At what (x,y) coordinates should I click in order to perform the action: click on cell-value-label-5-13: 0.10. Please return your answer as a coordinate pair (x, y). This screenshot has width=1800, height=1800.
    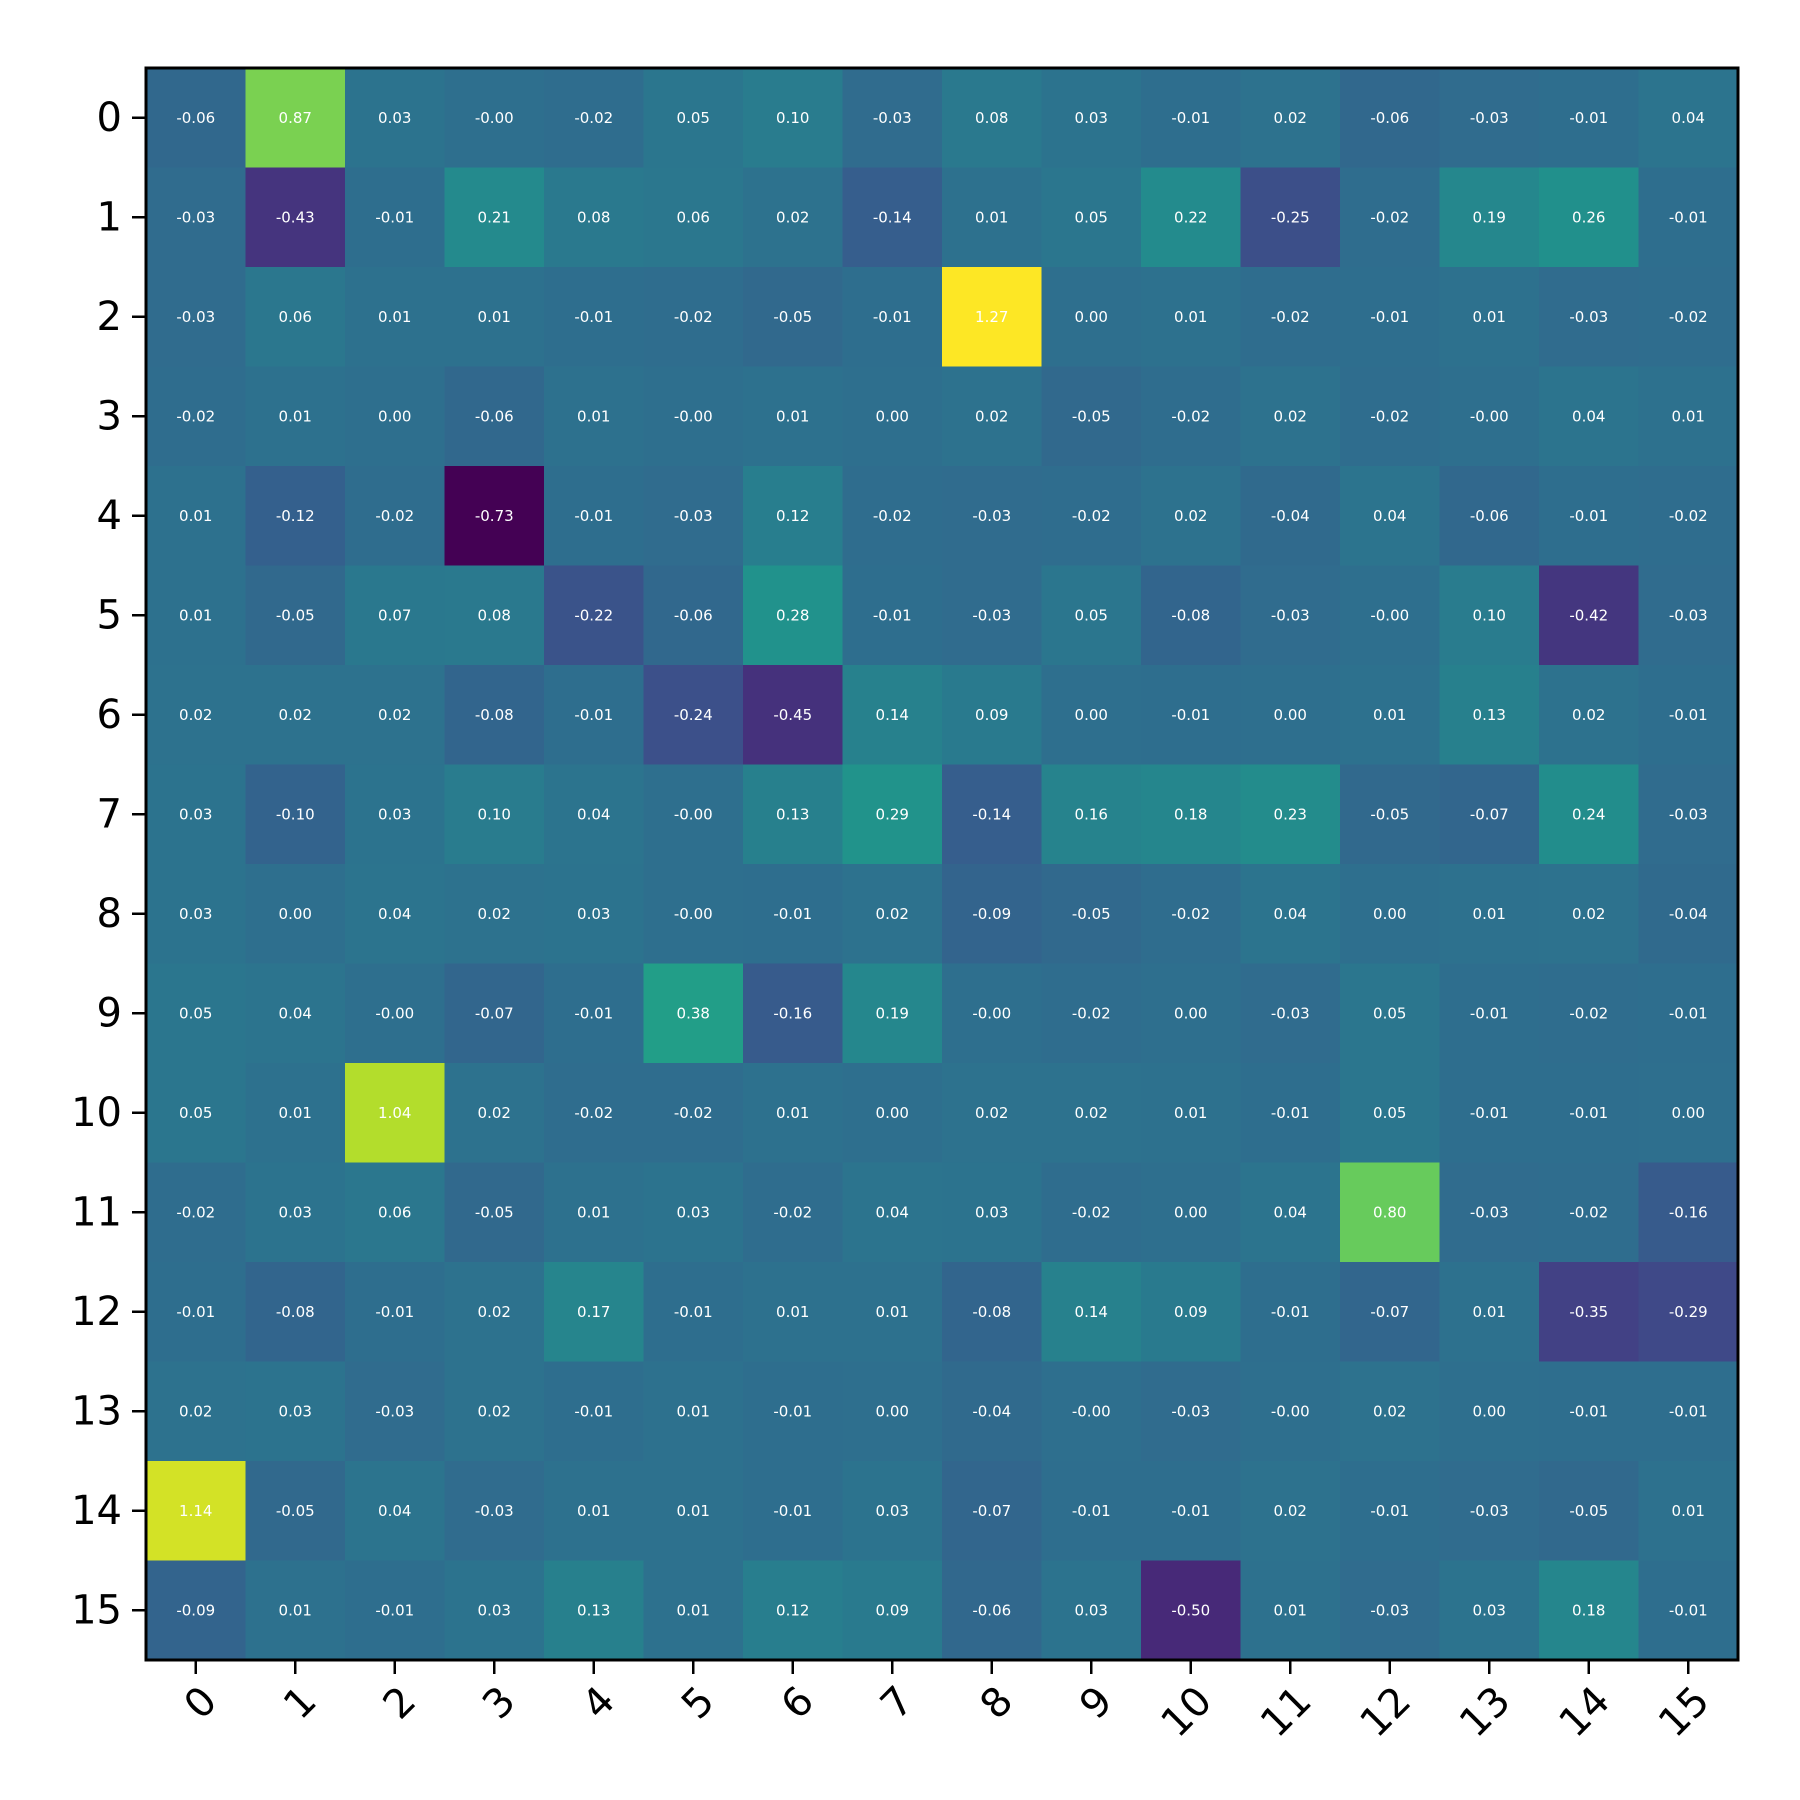
    Looking at the image, I should click on (1489, 615).